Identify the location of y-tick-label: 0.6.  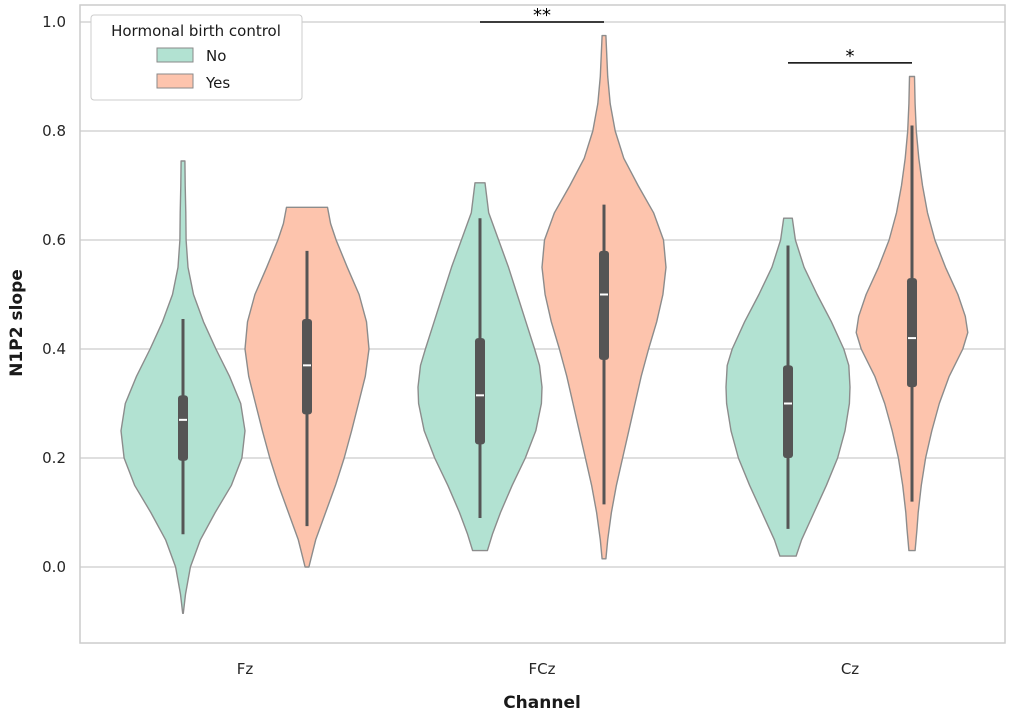
(54, 240).